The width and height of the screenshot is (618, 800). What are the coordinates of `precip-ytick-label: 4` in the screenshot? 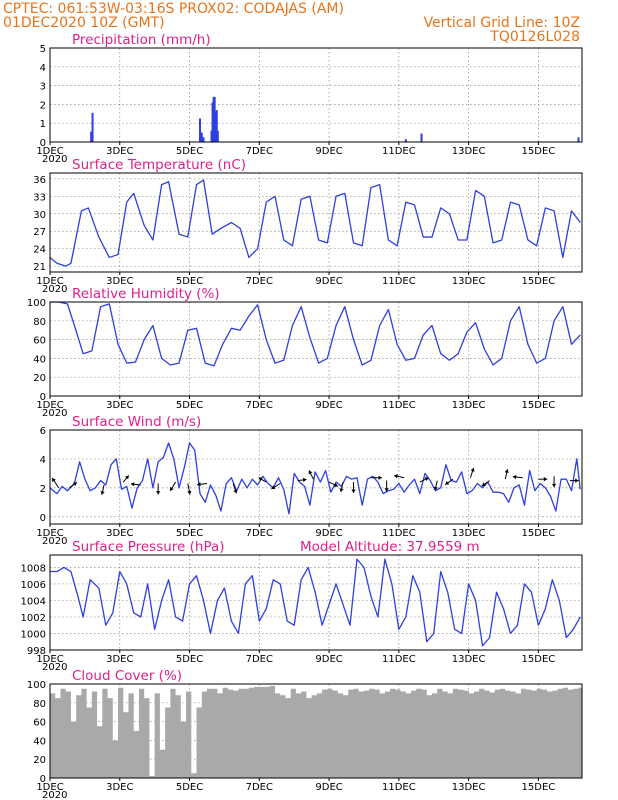 It's located at (43, 68).